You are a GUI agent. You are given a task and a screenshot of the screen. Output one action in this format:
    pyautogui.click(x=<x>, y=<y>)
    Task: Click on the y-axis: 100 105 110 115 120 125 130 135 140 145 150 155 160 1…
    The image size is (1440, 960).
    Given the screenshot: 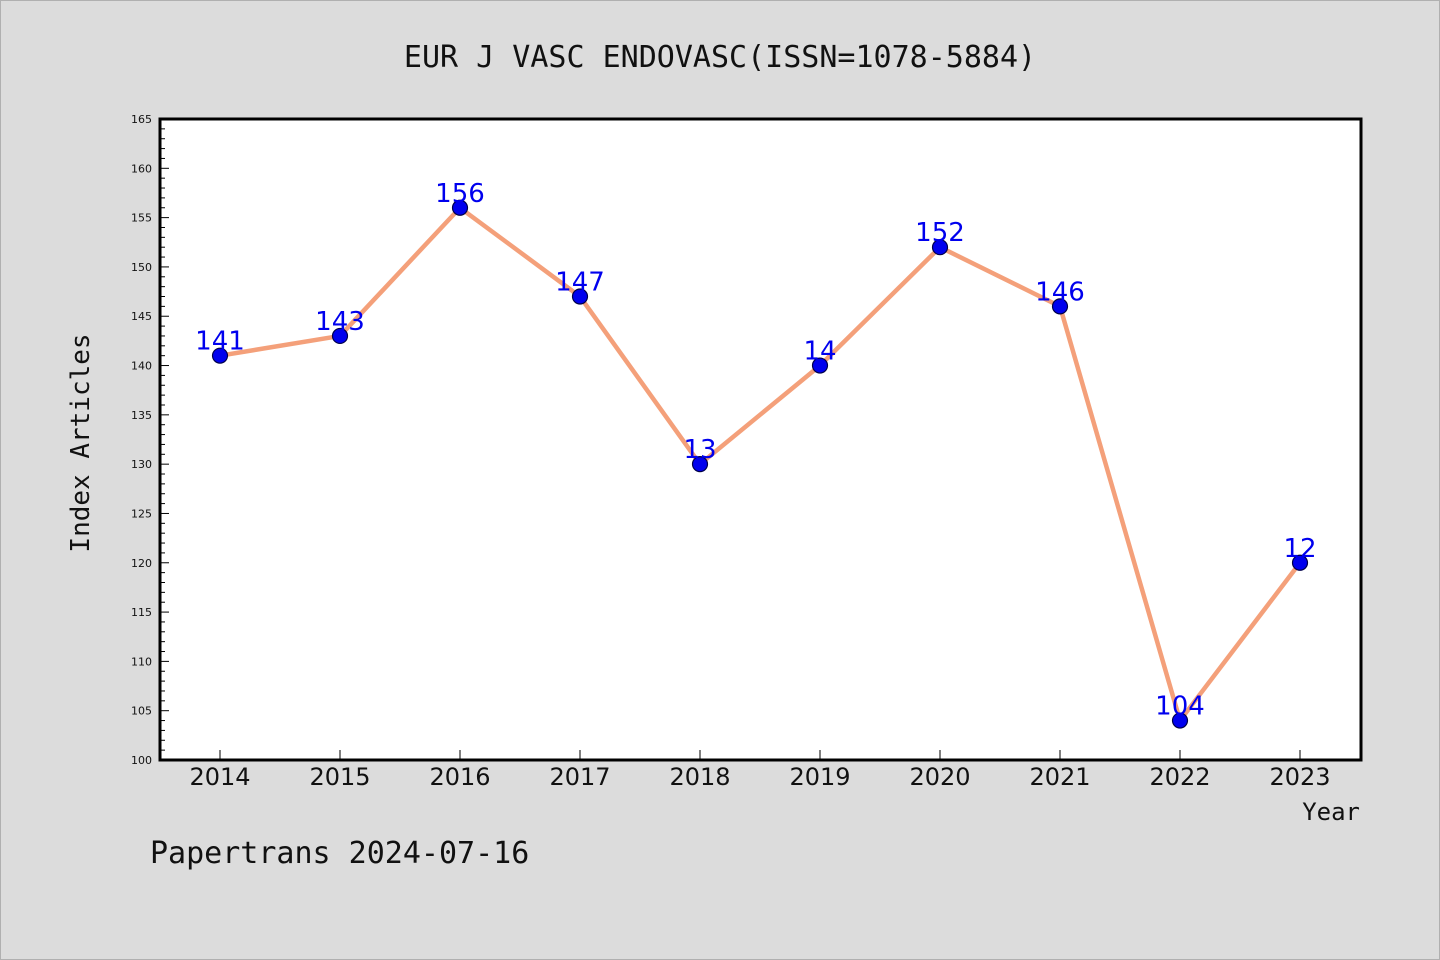 What is the action you would take?
    pyautogui.click(x=150, y=440)
    